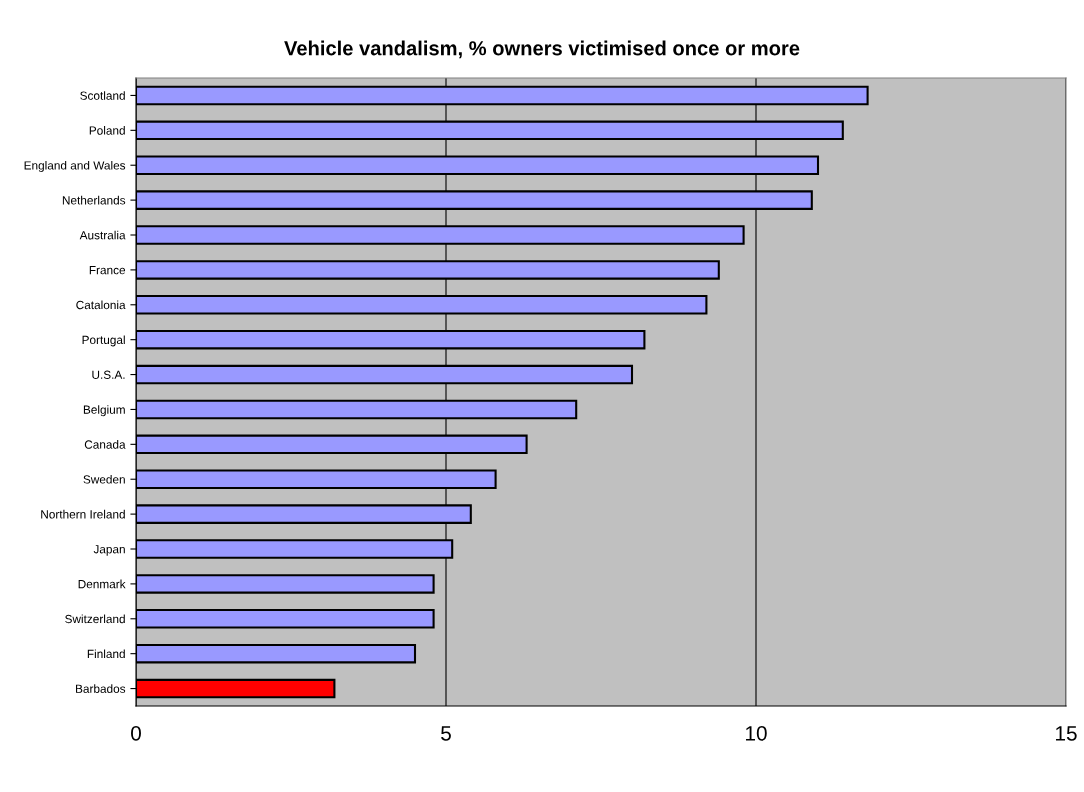 The height and width of the screenshot is (792, 1084). What do you see at coordinates (106, 654) in the screenshot?
I see `y-tick-label: Finland` at bounding box center [106, 654].